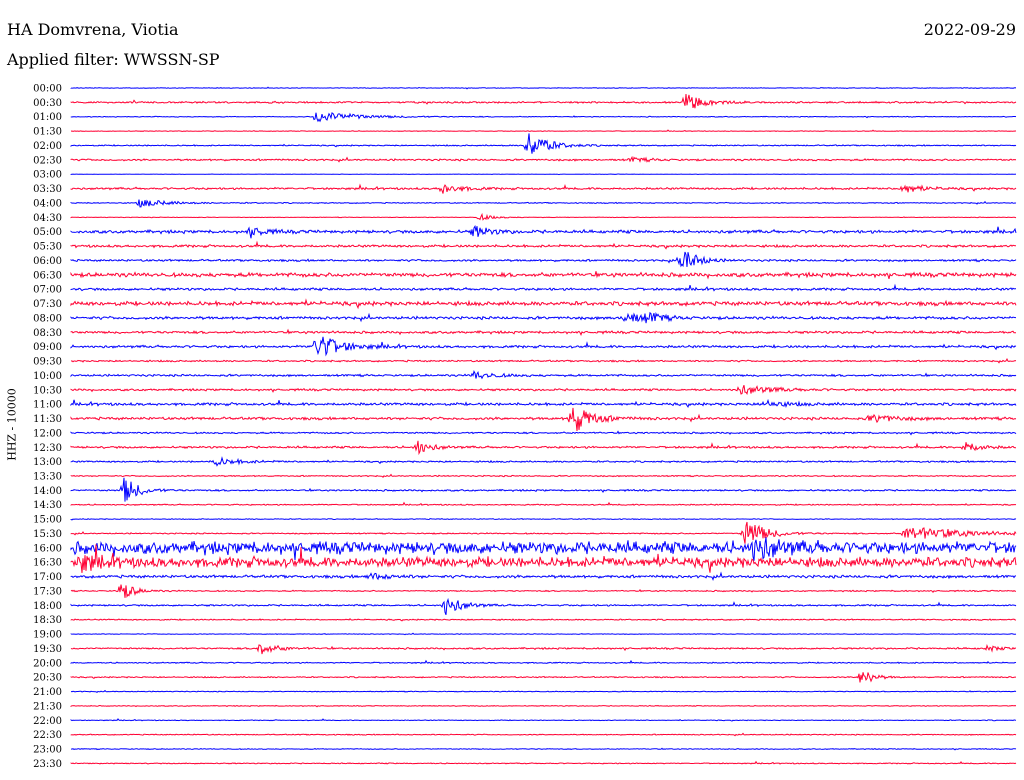 This screenshot has width=1024, height=780. I want to click on time-label: 21:30, so click(47, 706).